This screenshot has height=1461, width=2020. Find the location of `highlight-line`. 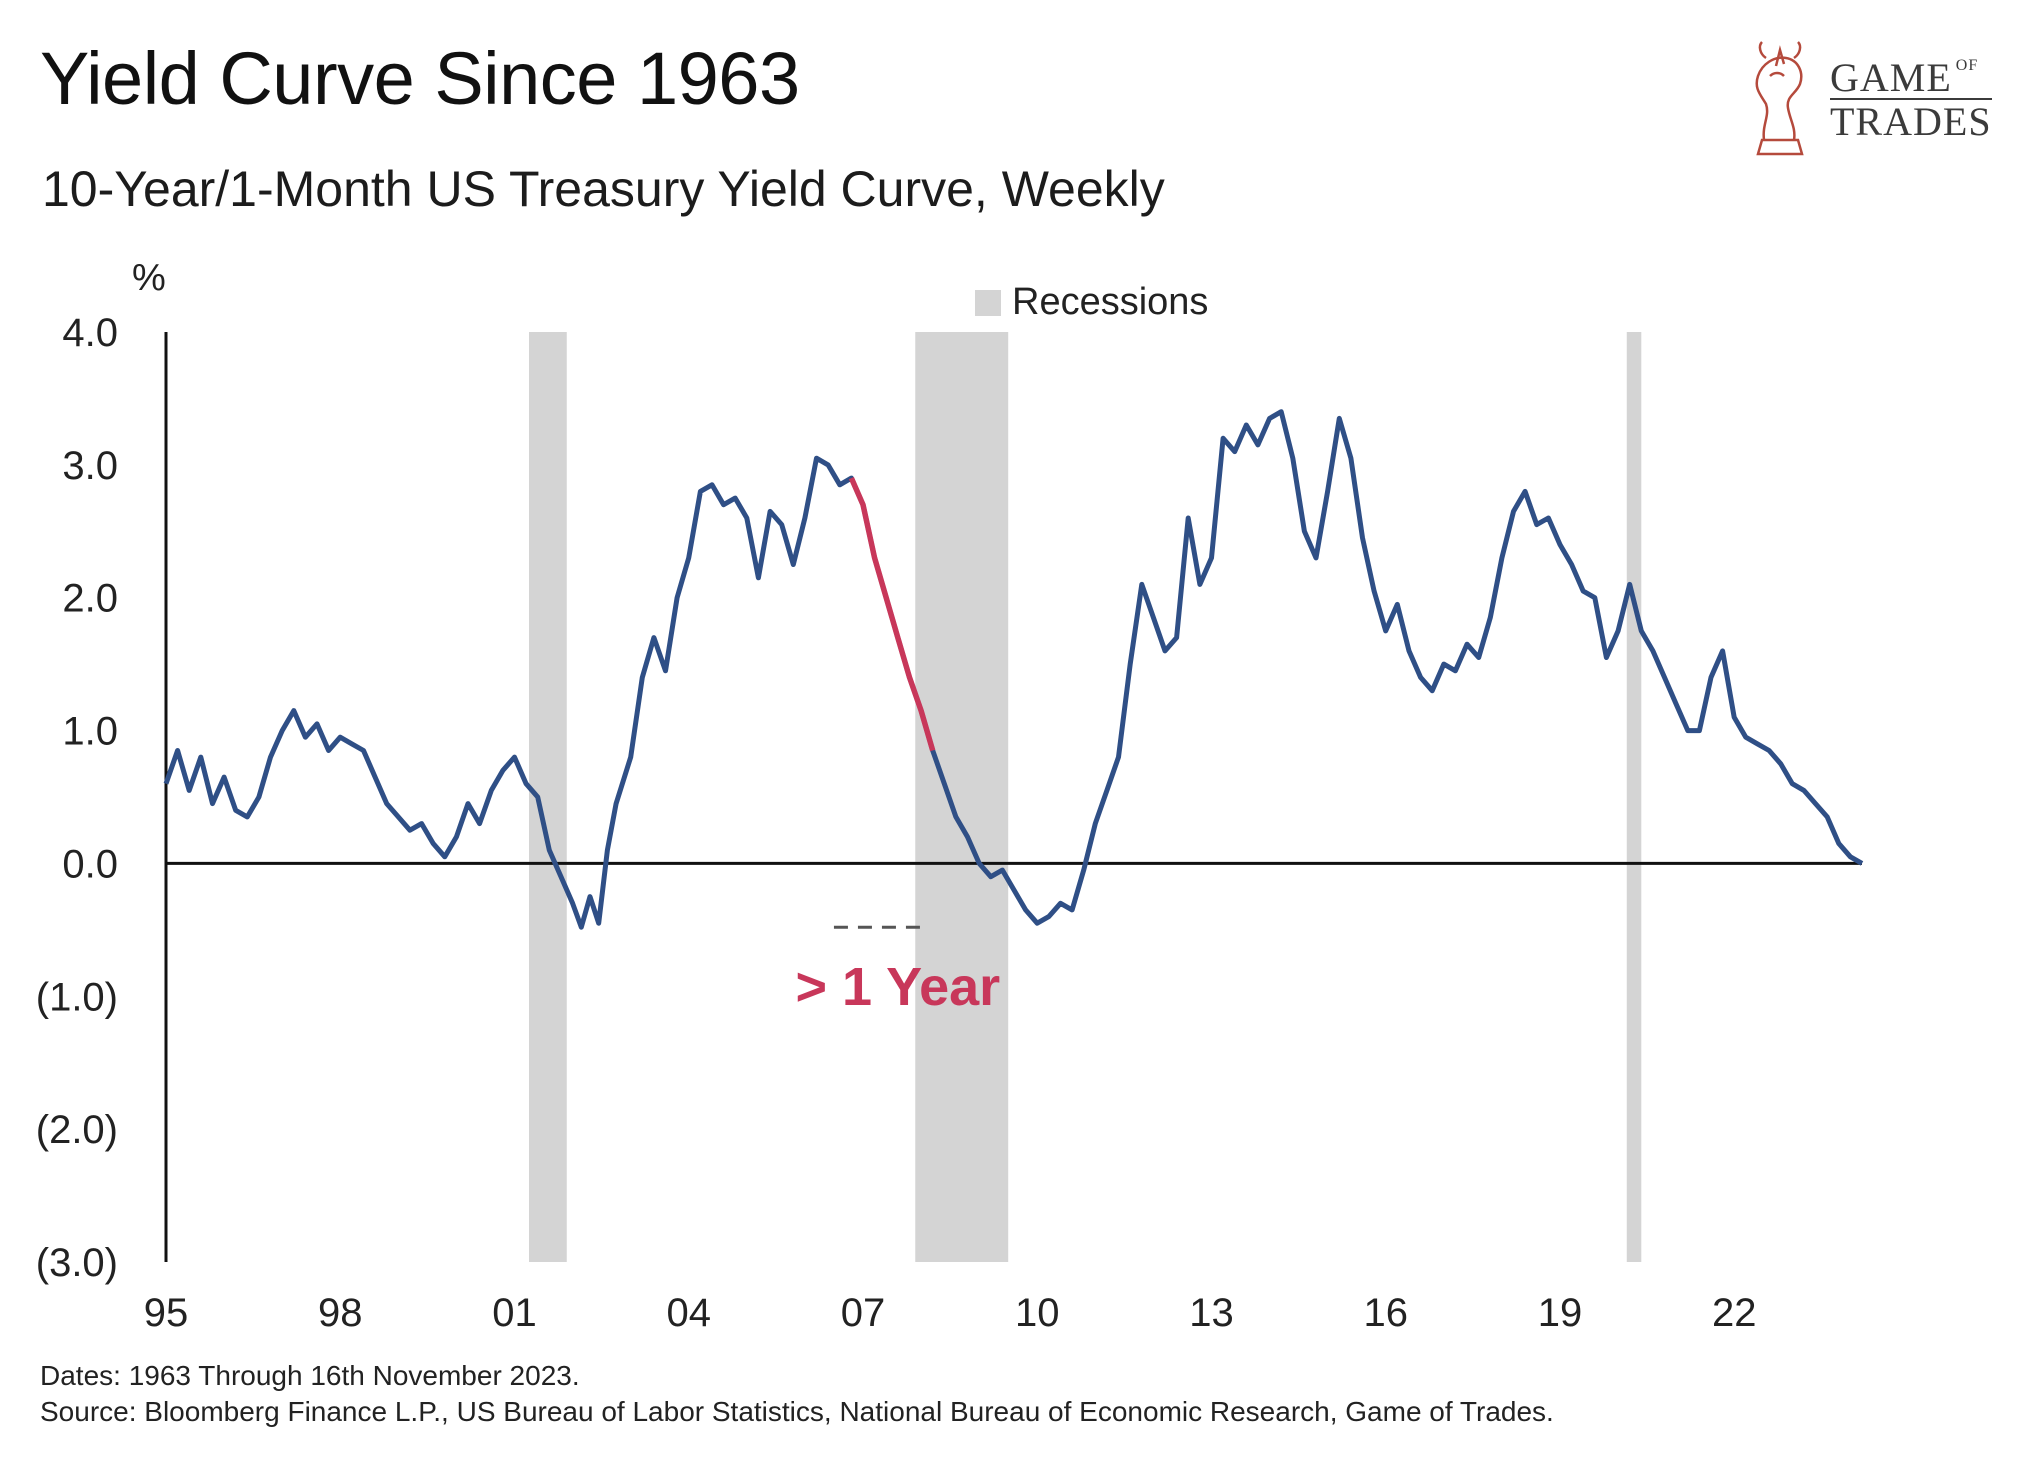

highlight-line is located at coordinates (892, 614).